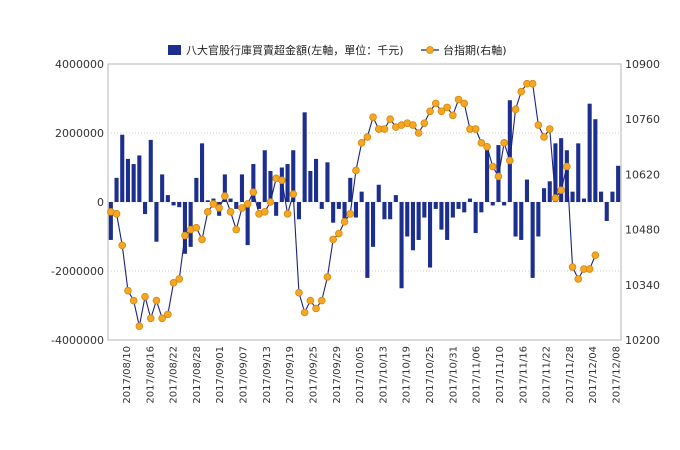 The height and width of the screenshot is (450, 680). Describe the element at coordinates (642, 174) in the screenshot. I see `right-axis-tick-label: 10620` at that location.